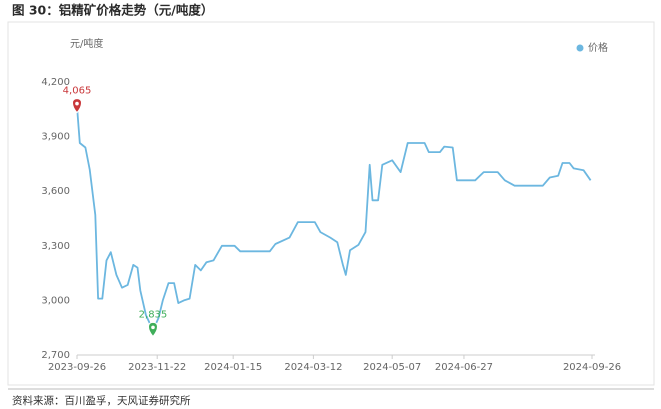  What do you see at coordinates (233, 367) in the screenshot?
I see `x-tick-label: 2024-01-15` at bounding box center [233, 367].